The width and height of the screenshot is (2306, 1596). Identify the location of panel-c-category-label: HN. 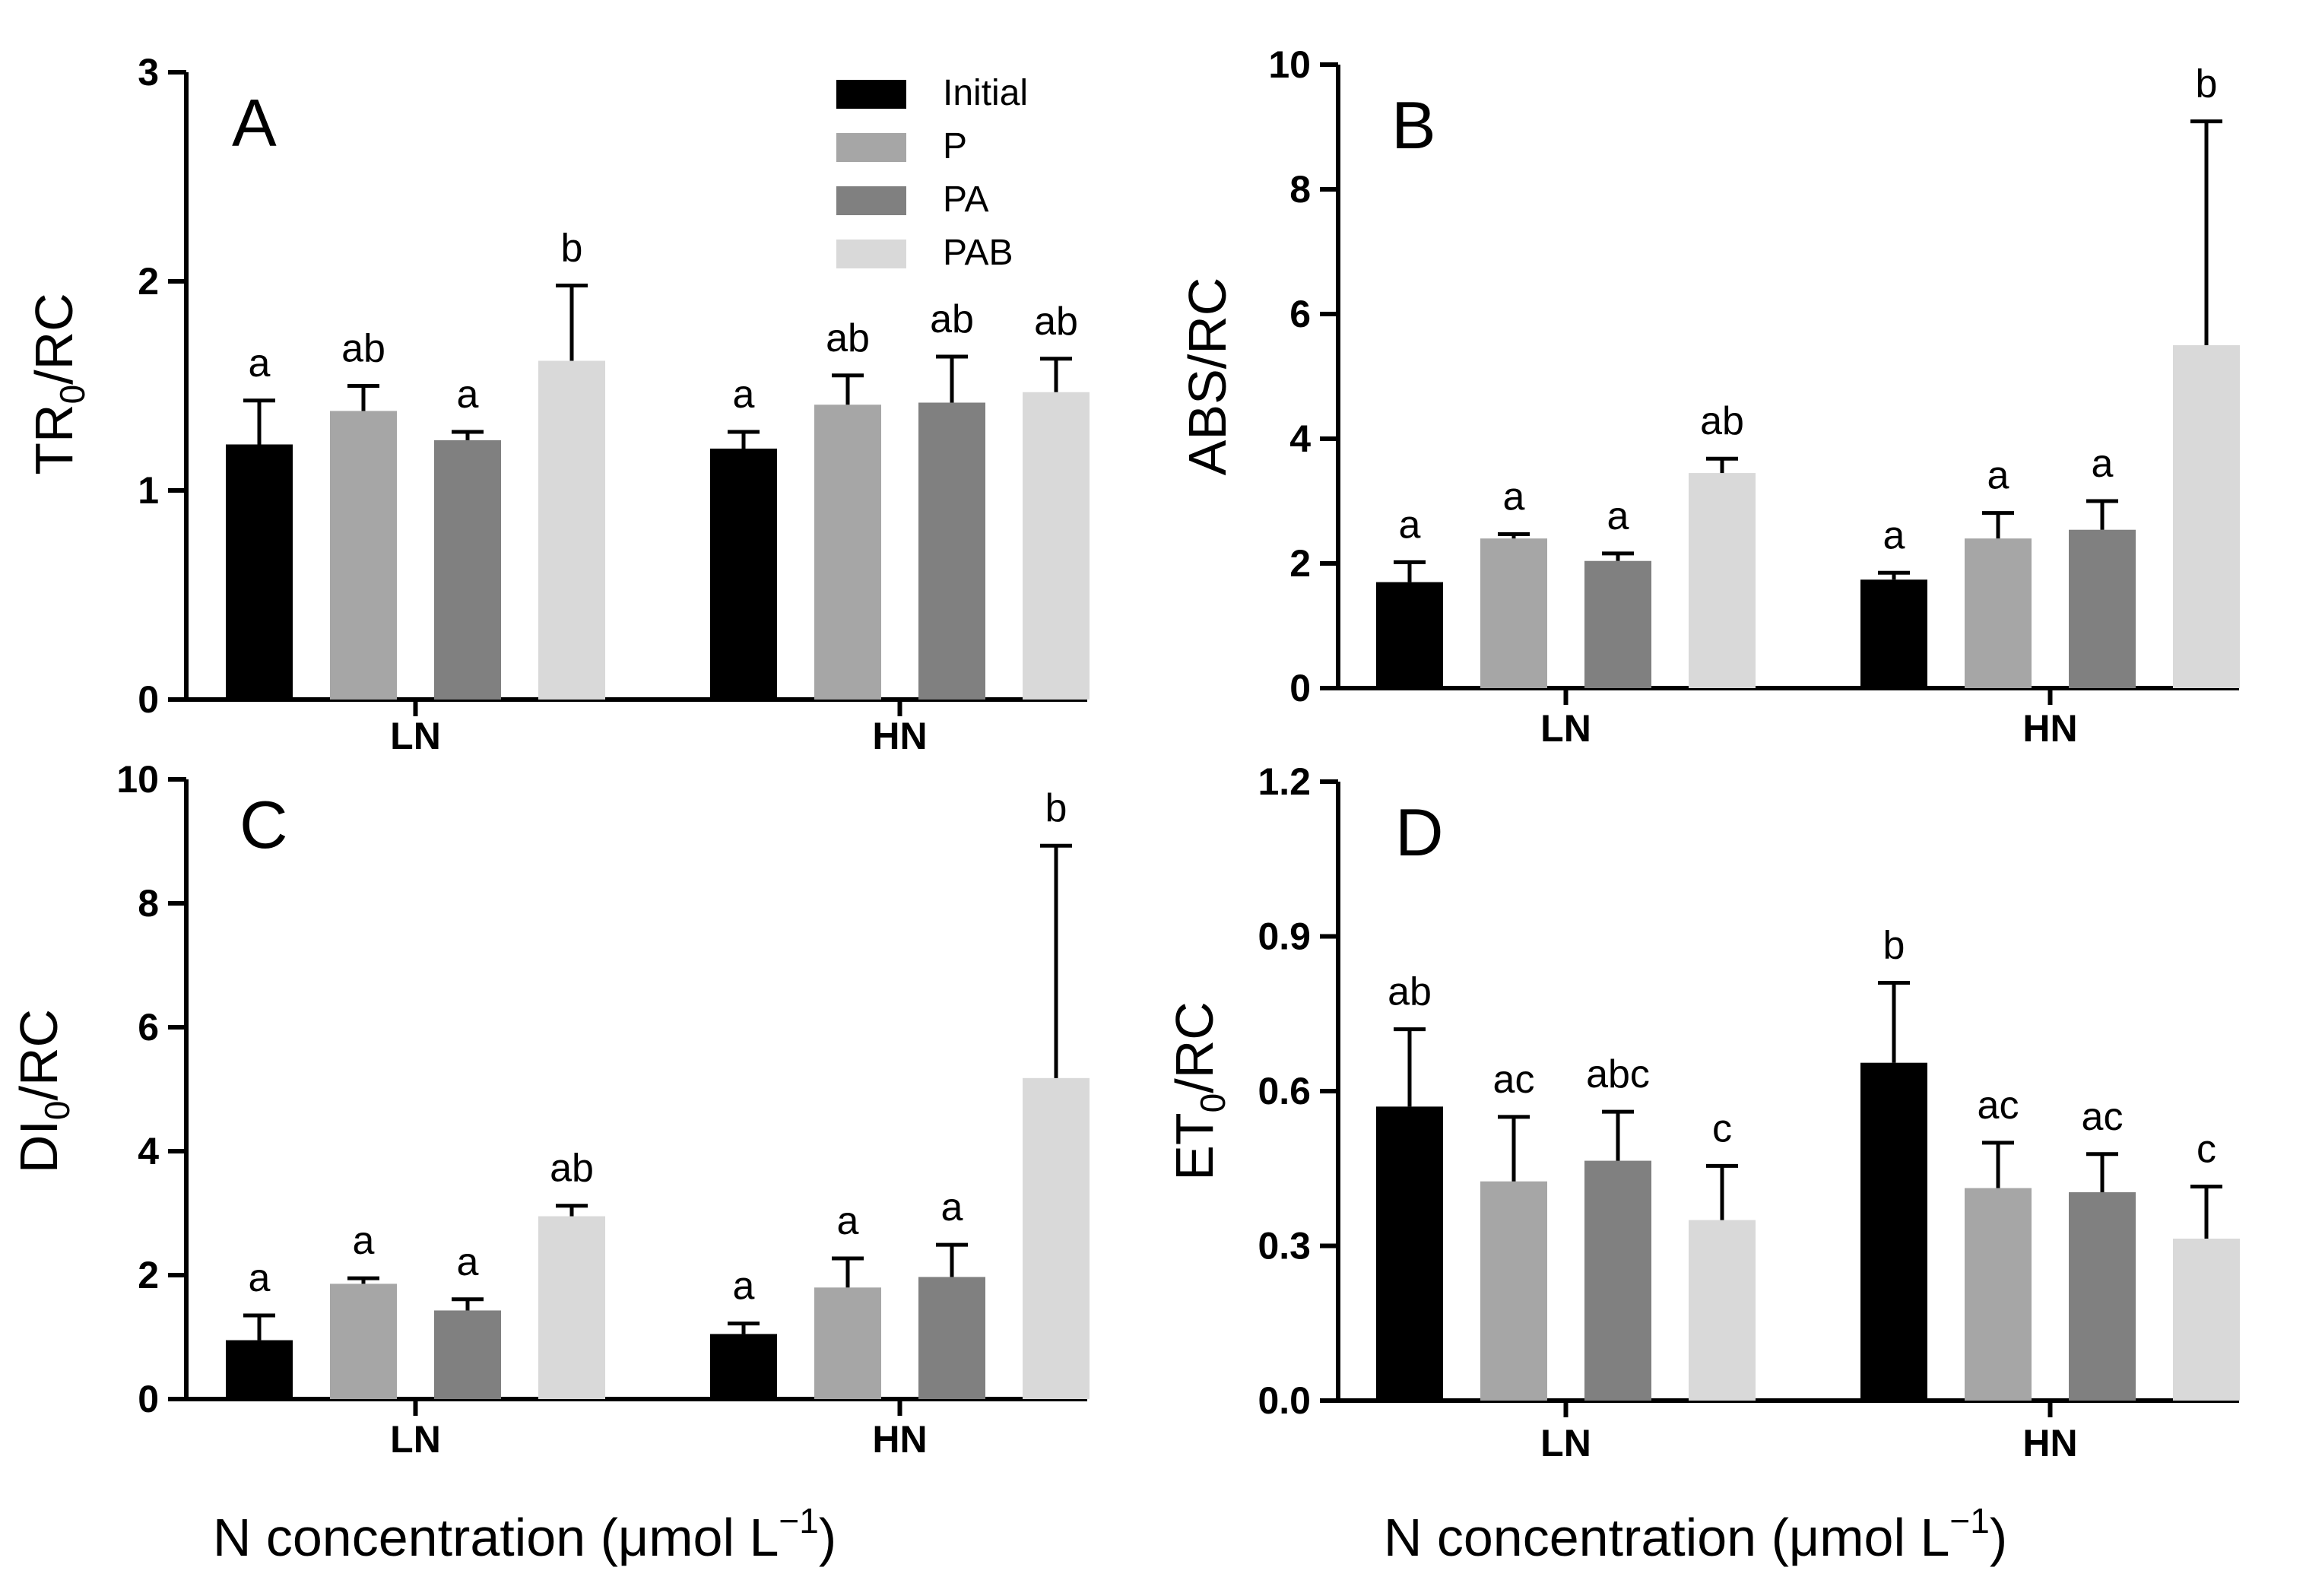
(899, 1440).